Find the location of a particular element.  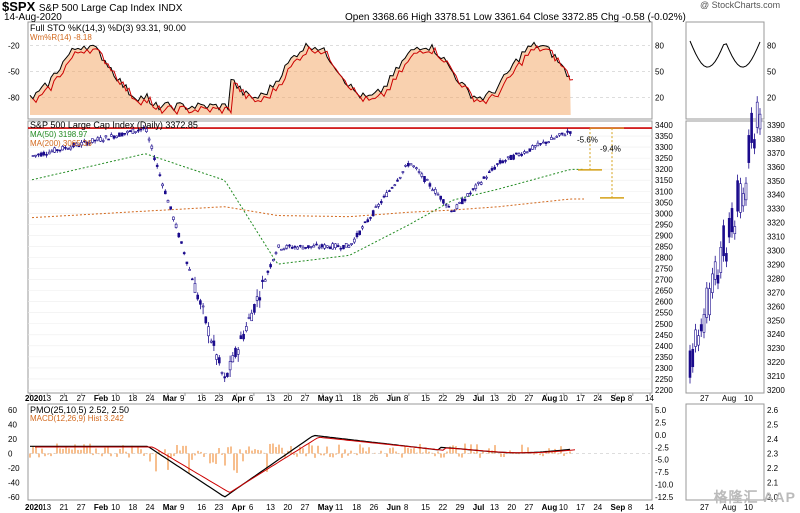

stoch-inset-tick: 20 is located at coordinates (771, 98).